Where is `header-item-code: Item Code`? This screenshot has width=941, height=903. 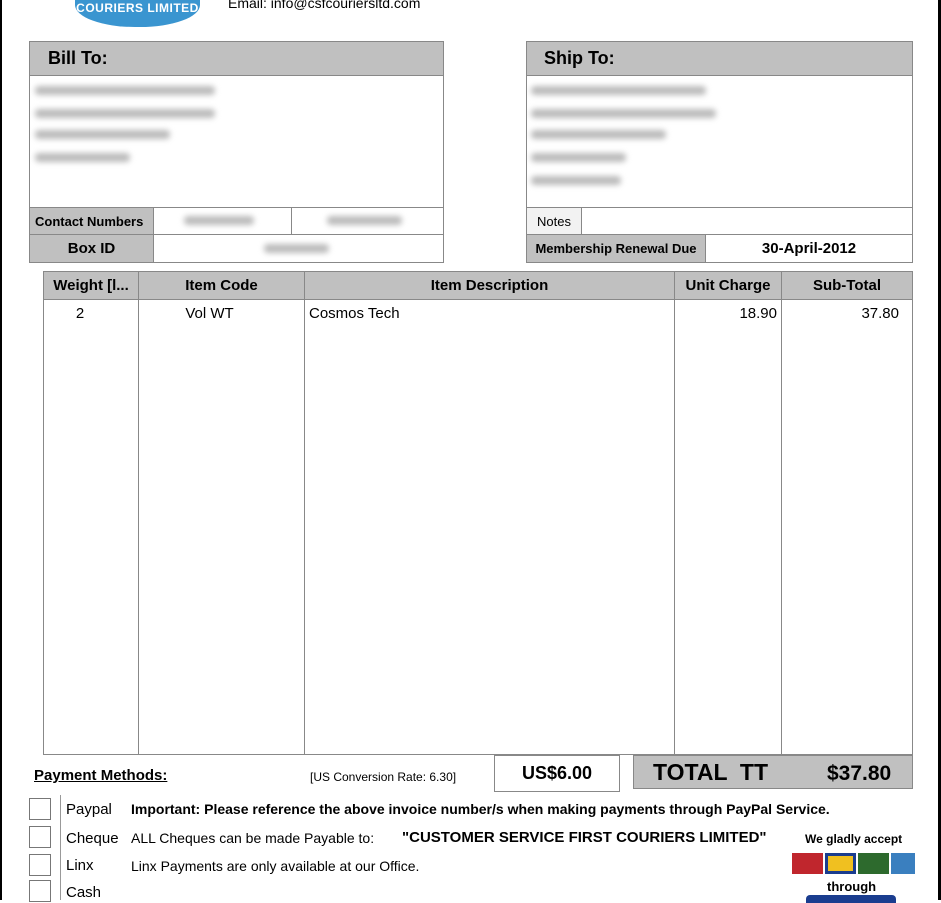
header-item-code: Item Code is located at coordinates (221, 286).